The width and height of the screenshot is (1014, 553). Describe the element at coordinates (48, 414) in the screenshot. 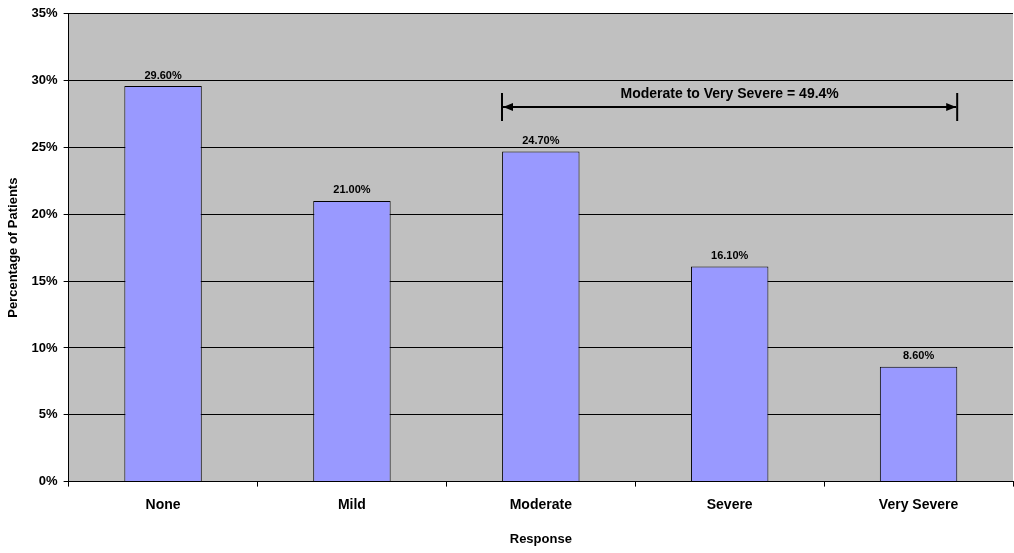

I see `y-tick-label: 5%` at that location.